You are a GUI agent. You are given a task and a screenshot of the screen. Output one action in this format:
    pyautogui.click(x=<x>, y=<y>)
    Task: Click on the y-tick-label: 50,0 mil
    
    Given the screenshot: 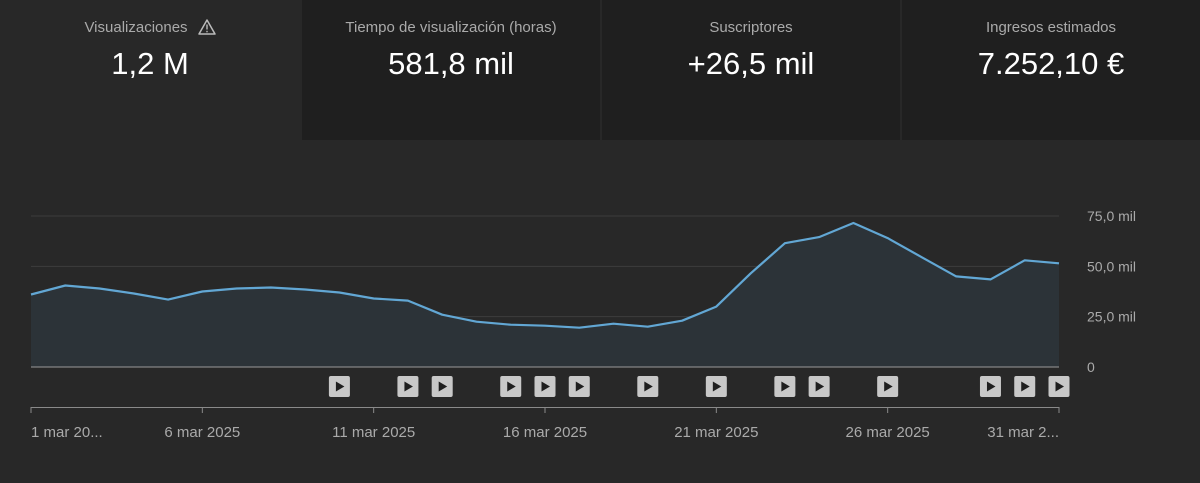 What is the action you would take?
    pyautogui.click(x=1111, y=266)
    